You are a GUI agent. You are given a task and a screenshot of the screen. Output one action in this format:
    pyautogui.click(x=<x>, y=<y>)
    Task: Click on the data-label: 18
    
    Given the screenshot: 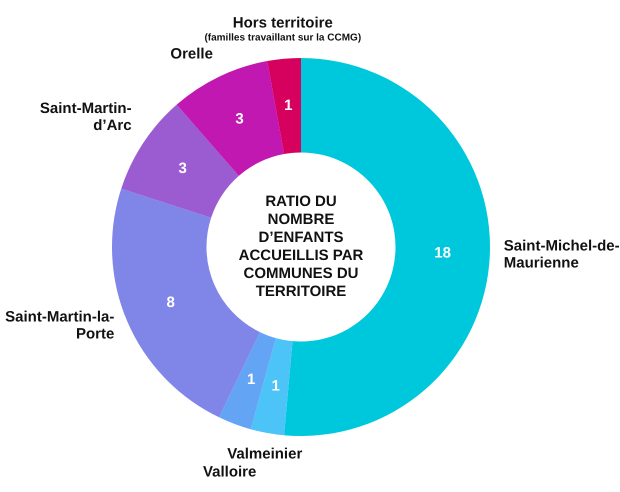 What is the action you would take?
    pyautogui.click(x=442, y=253)
    